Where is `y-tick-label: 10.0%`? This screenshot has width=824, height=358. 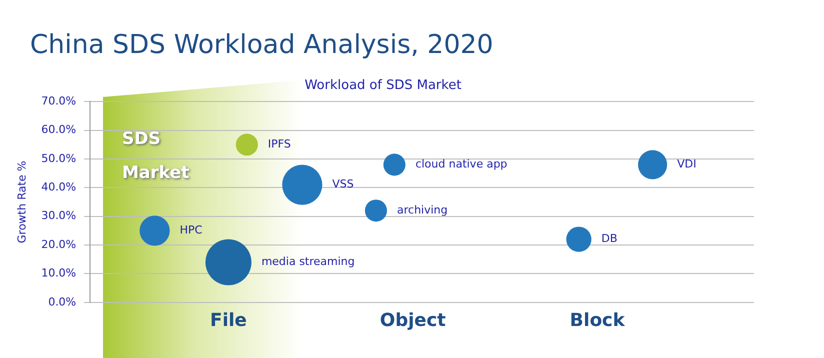 y-tick-label: 10.0% is located at coordinates (58, 273).